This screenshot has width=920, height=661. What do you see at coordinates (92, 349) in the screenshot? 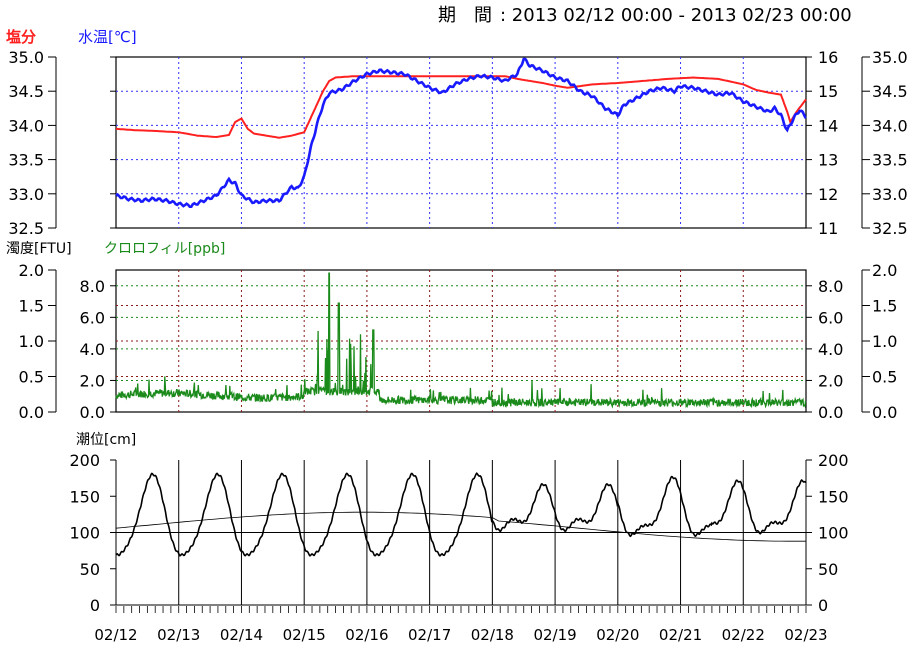
I see `chlorophyll-tick-label: 4.0` at bounding box center [92, 349].